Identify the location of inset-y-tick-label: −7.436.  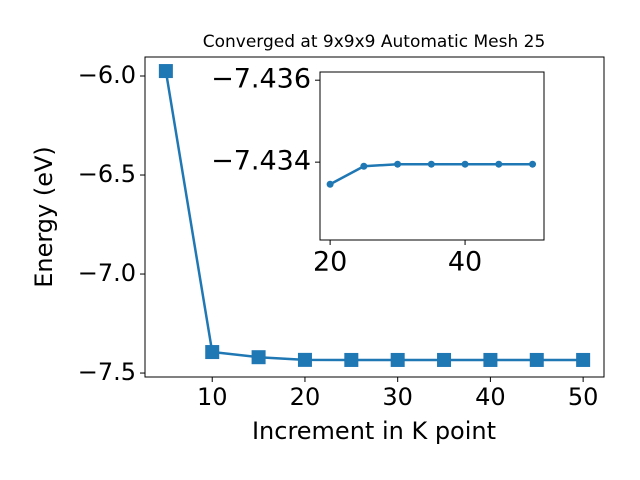
(261, 79).